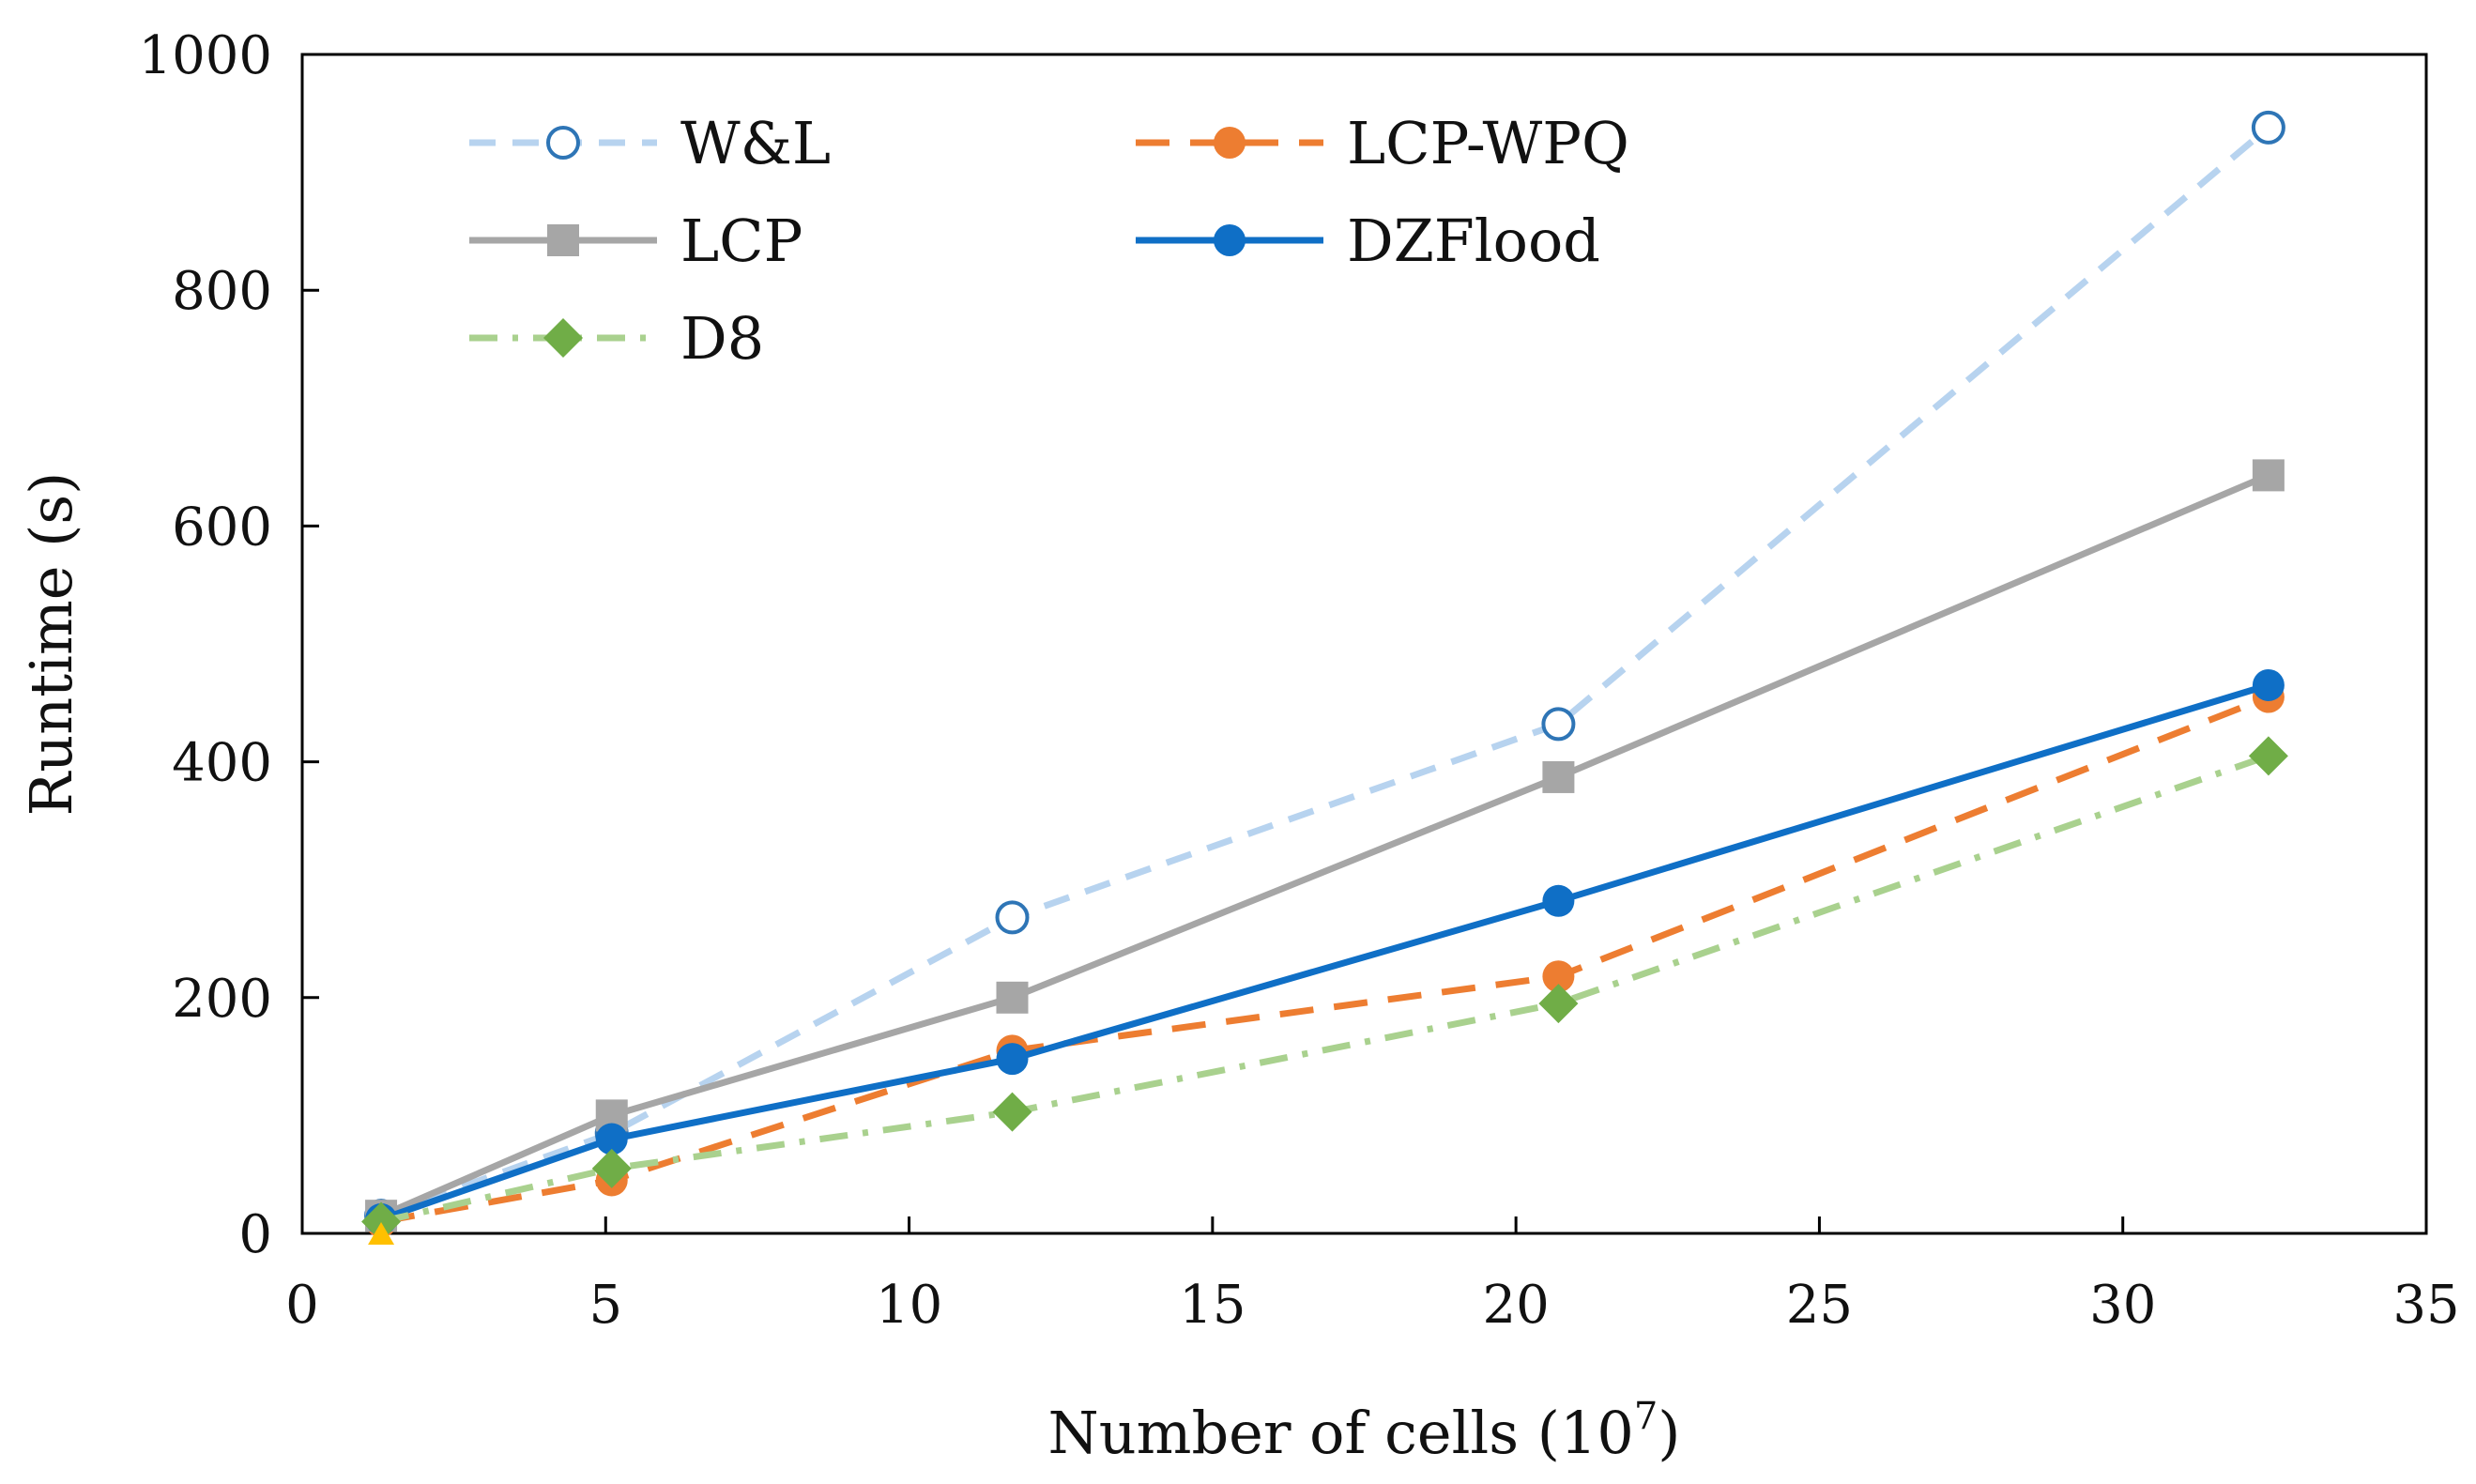 The image size is (2476, 1484). What do you see at coordinates (605, 1305) in the screenshot?
I see `x-tick-label: 5` at bounding box center [605, 1305].